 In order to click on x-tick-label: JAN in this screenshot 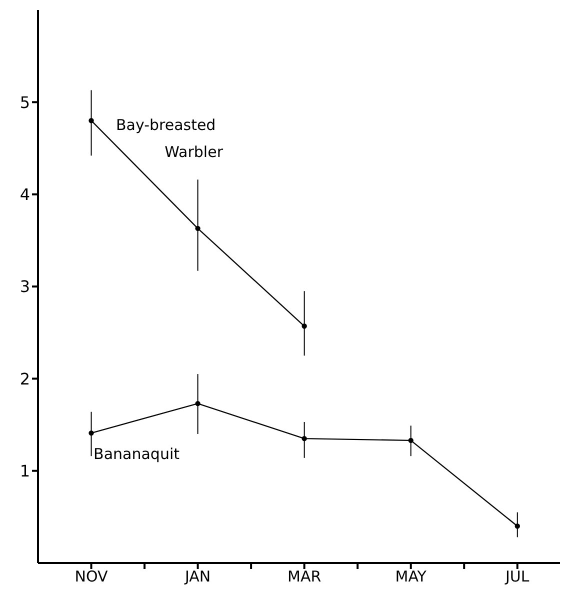, I will do `click(197, 577)`.